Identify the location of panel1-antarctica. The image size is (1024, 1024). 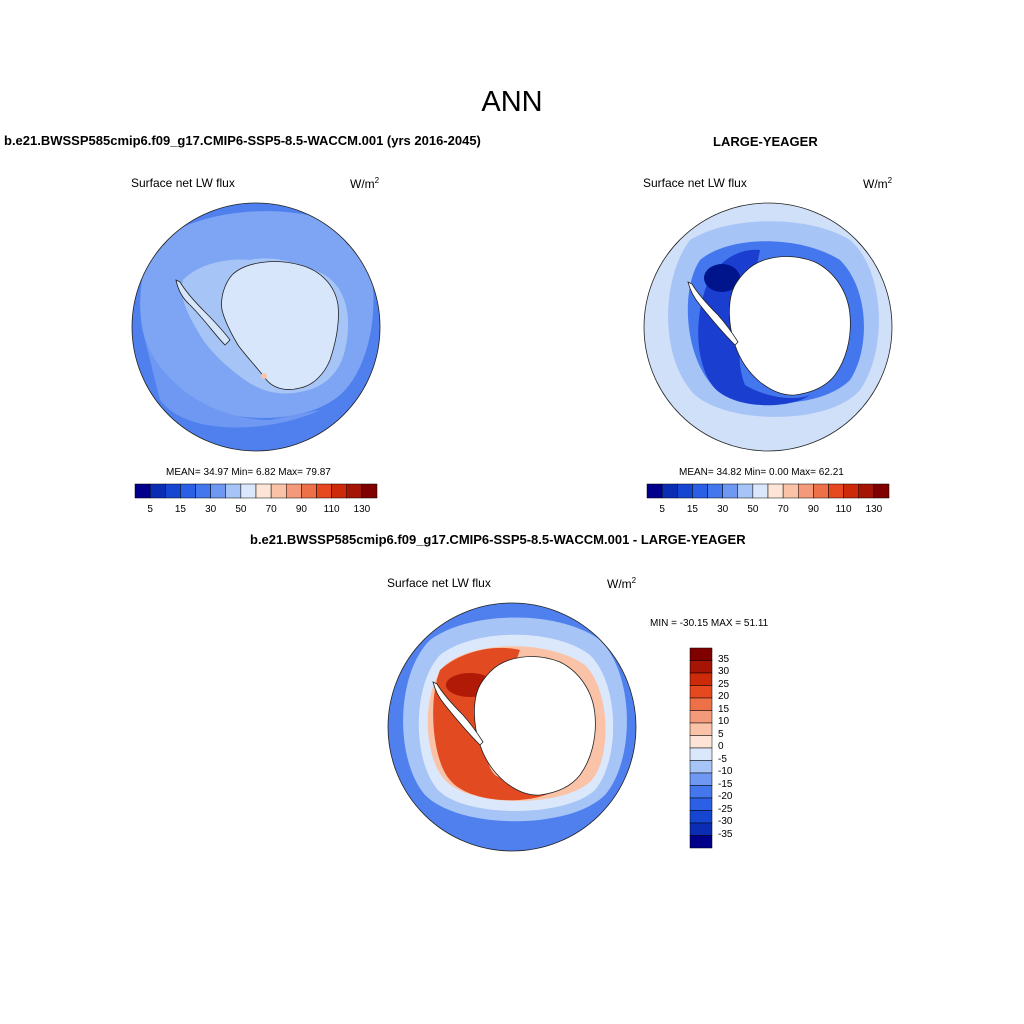
(280, 325).